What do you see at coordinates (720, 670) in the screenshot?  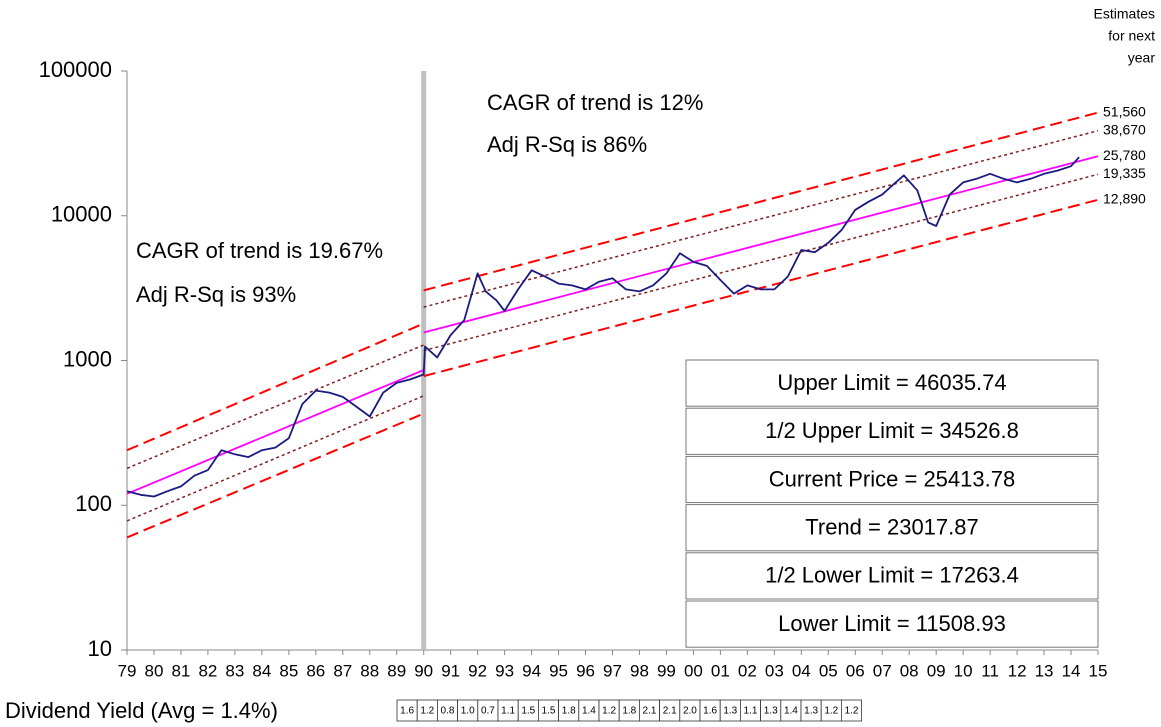 I see `x-tick-label: 01` at bounding box center [720, 670].